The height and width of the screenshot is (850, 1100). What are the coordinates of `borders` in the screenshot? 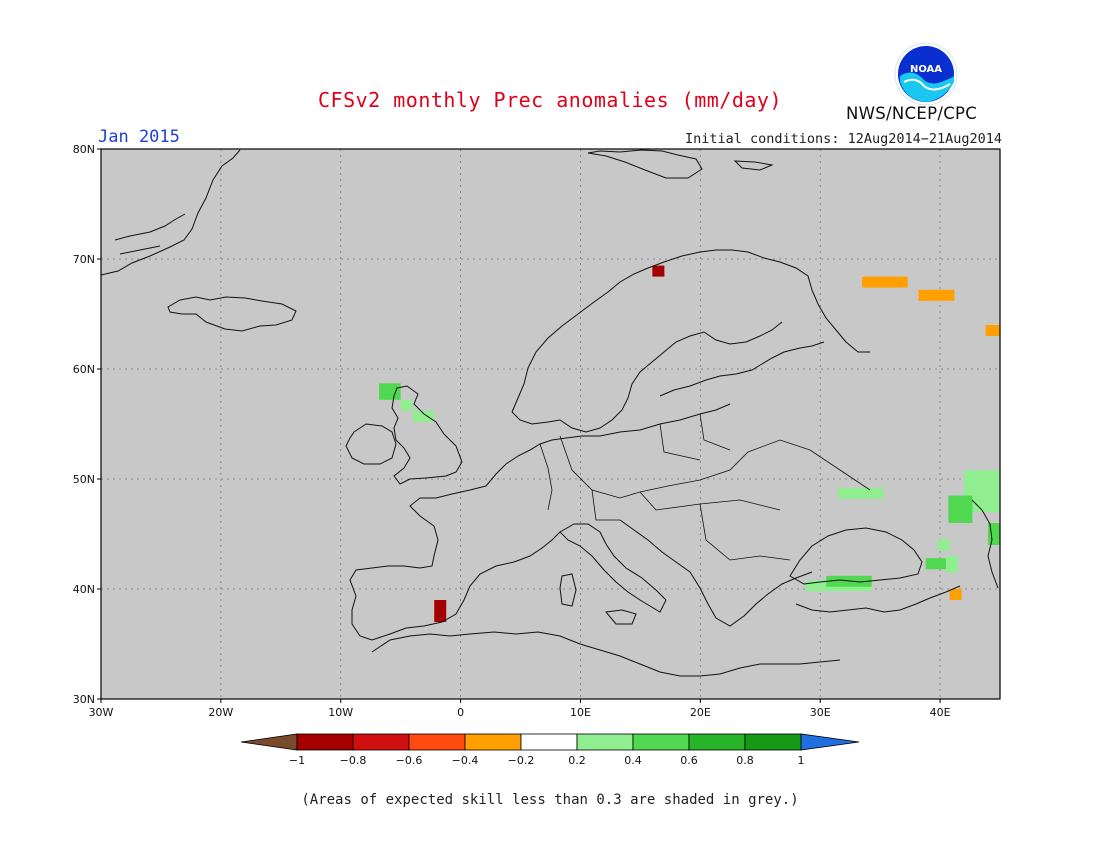 It's located at (705, 487).